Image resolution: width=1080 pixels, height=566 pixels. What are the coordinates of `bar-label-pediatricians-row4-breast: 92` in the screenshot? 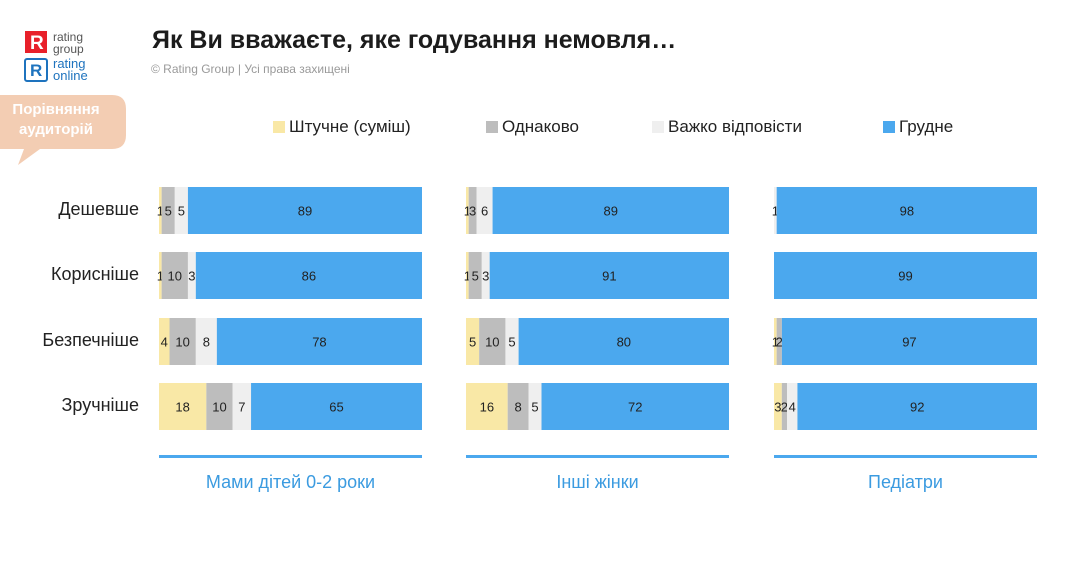 It's located at (917, 407).